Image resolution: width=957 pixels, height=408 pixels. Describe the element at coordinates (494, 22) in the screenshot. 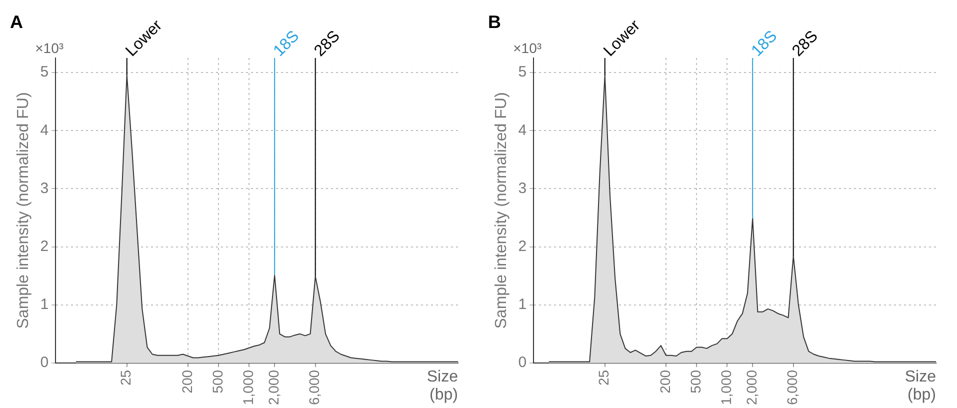

I see `chart-title: B` at that location.